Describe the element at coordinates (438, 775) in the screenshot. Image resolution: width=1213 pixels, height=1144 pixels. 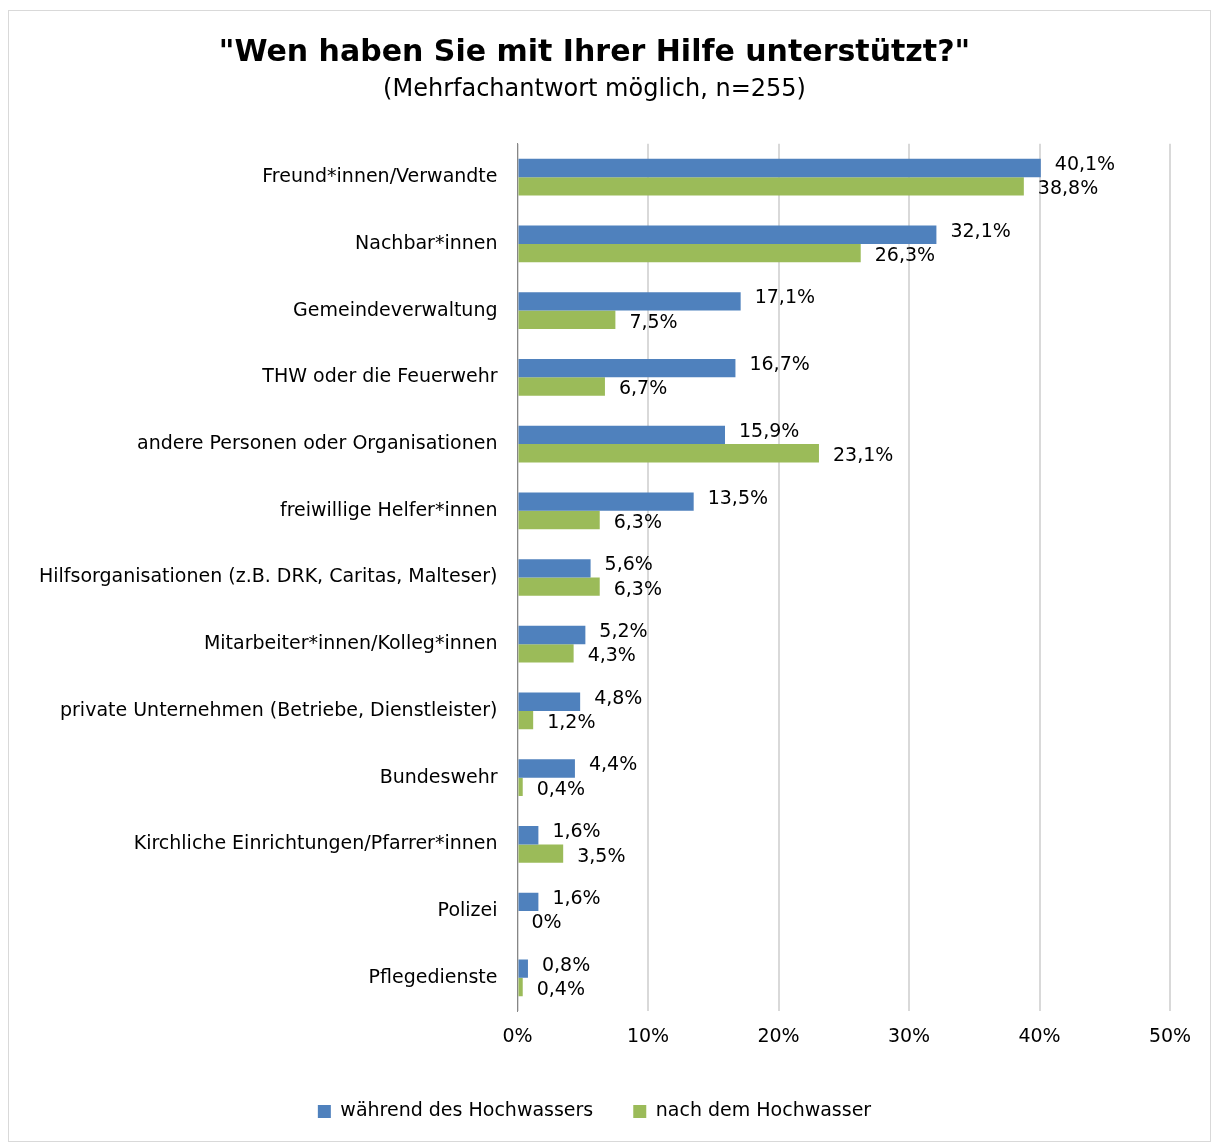
I see `y-tick-label: Bundeswehr` at that location.